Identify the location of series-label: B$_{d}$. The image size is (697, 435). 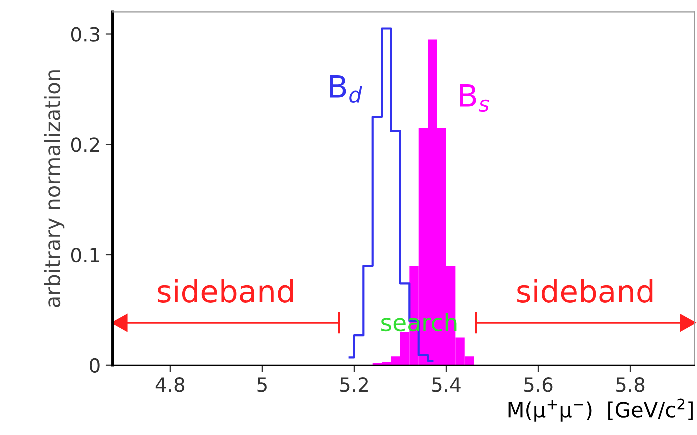
(346, 89).